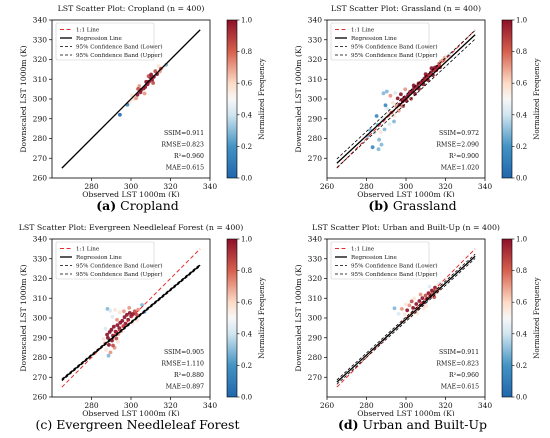 The height and width of the screenshot is (438, 550). What do you see at coordinates (378, 205) in the screenshot?
I see `panel-tag: (b)` at bounding box center [378, 205].